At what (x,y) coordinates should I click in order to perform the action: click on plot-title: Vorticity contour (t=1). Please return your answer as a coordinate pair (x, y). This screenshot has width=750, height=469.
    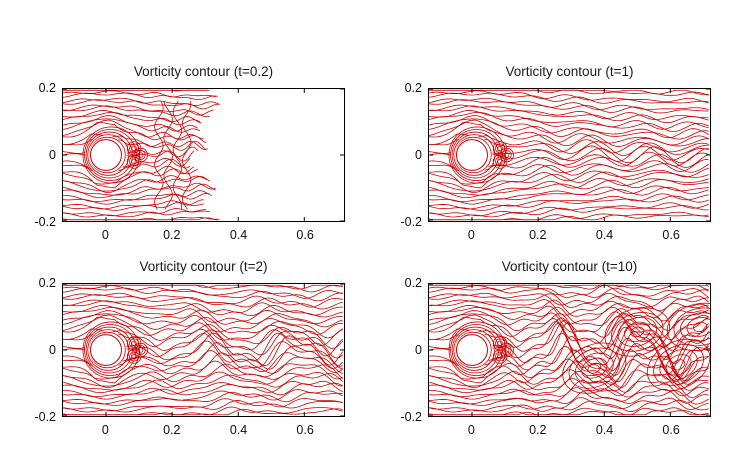
    Looking at the image, I should click on (569, 71).